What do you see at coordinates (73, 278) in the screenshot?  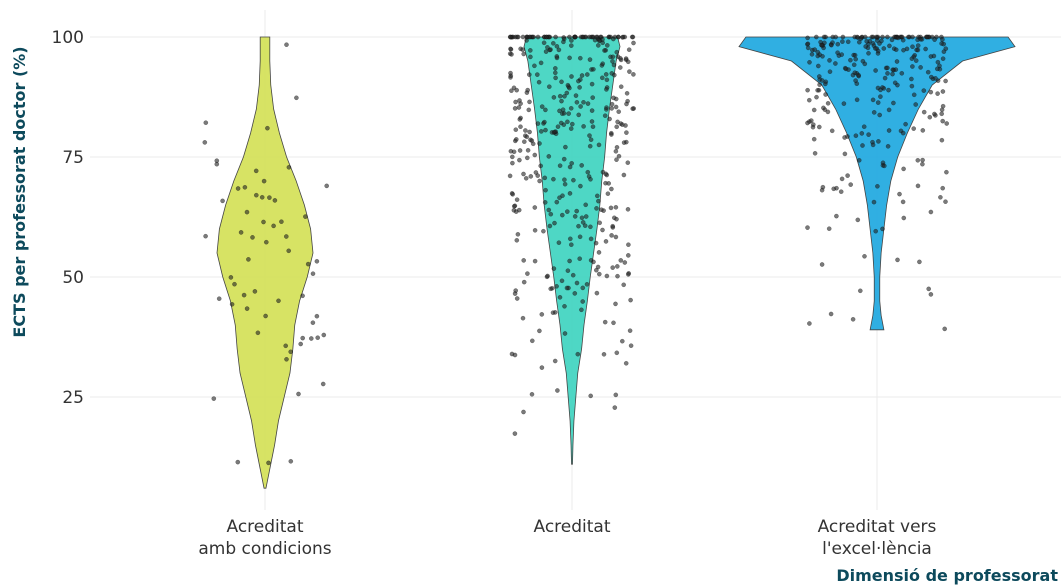 I see `y-tick-label: 50` at bounding box center [73, 278].